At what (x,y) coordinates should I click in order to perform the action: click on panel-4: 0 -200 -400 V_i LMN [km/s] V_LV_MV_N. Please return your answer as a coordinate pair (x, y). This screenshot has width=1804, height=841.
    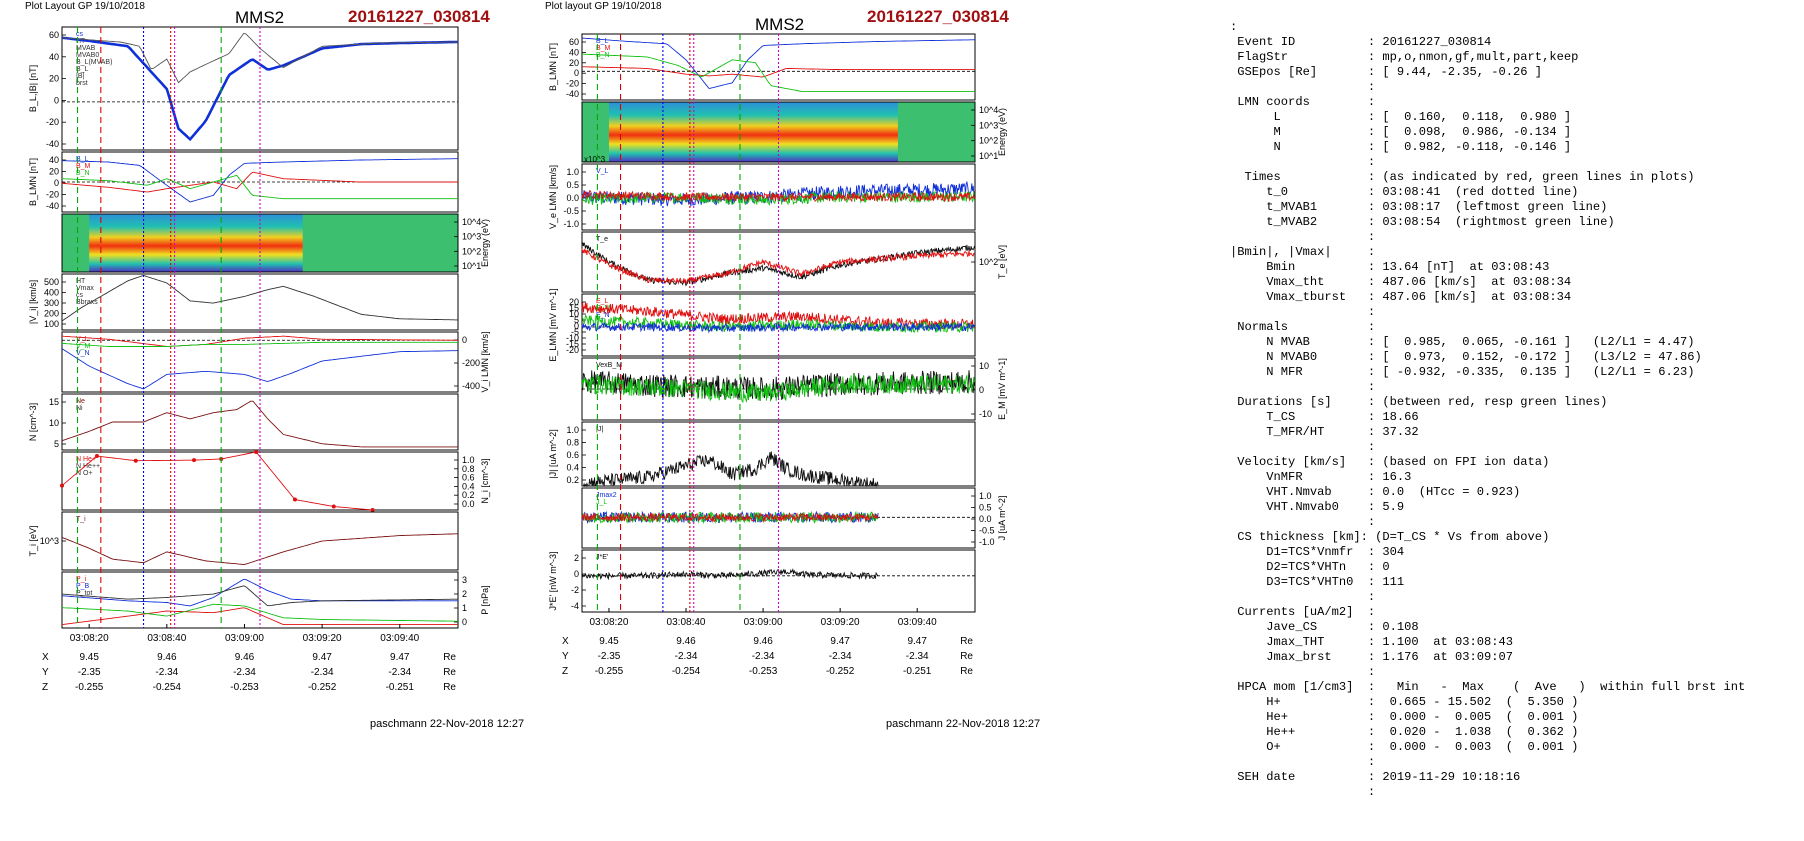
    Looking at the image, I should click on (275, 362).